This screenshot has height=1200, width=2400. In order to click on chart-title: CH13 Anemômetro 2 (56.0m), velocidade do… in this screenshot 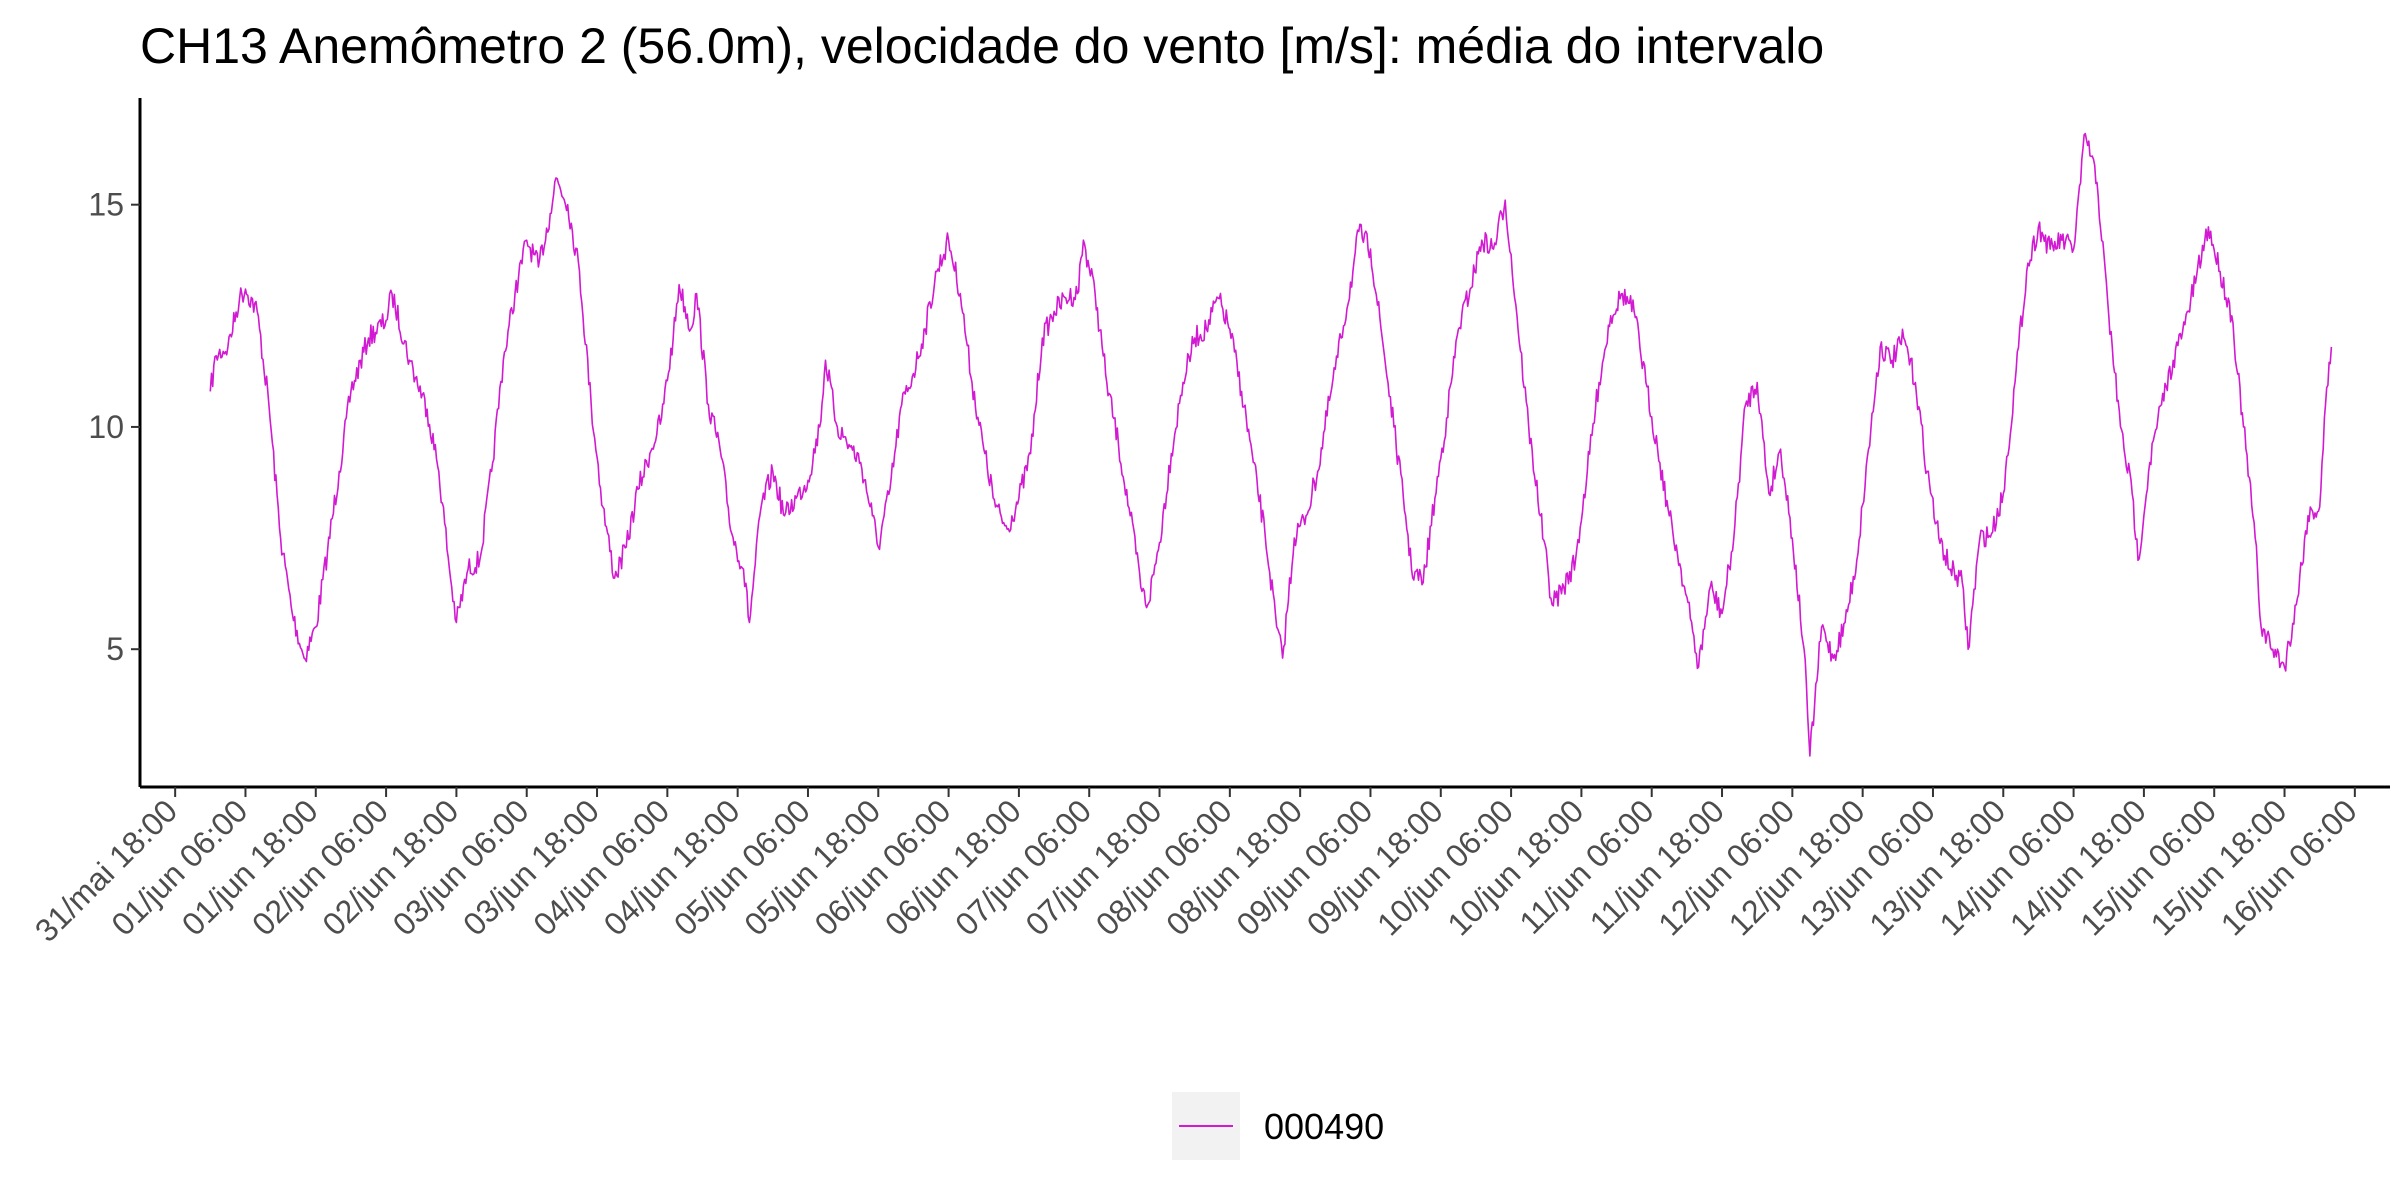, I will do `click(982, 46)`.